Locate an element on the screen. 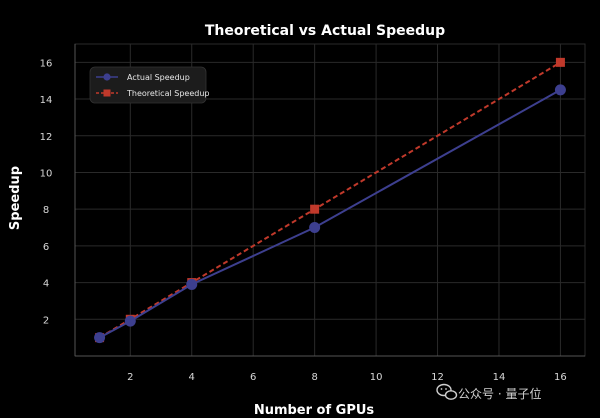  x-tick-label: 4 is located at coordinates (192, 377).